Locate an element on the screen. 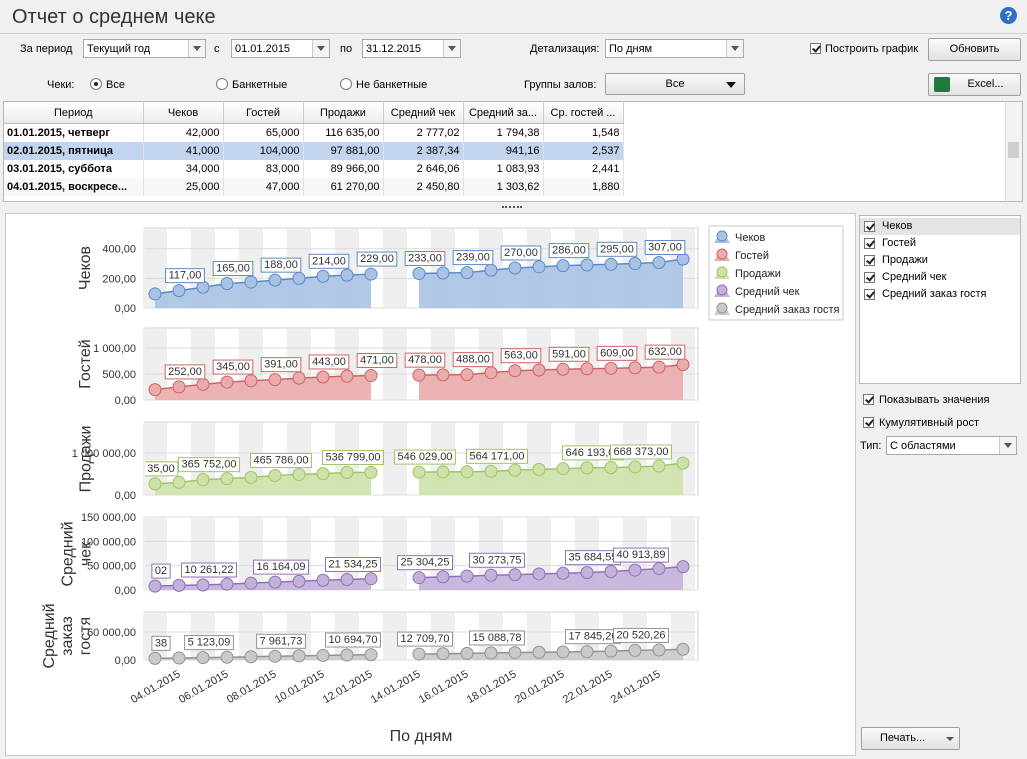 This screenshot has width=1027, height=759. value-label: 563,00 is located at coordinates (521, 356).